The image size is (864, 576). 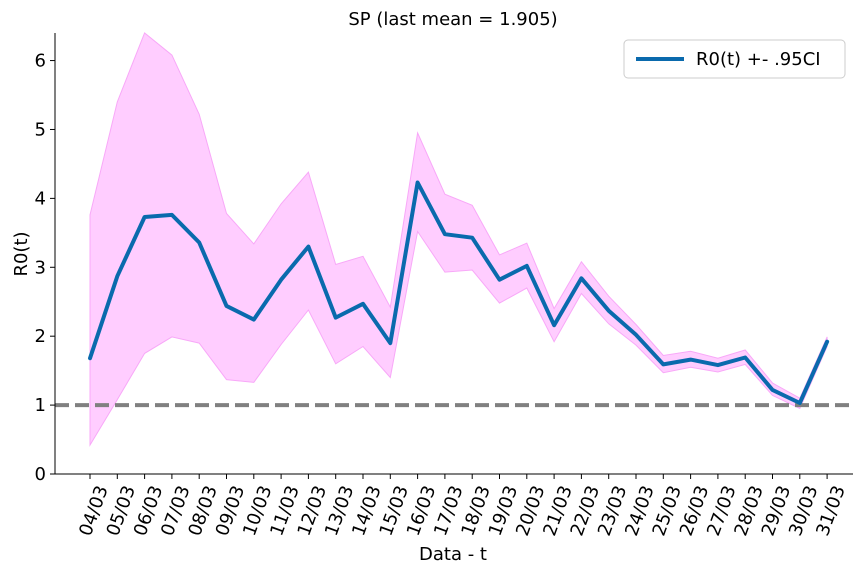 What do you see at coordinates (40, 336) in the screenshot?
I see `y-tick-label: 2` at bounding box center [40, 336].